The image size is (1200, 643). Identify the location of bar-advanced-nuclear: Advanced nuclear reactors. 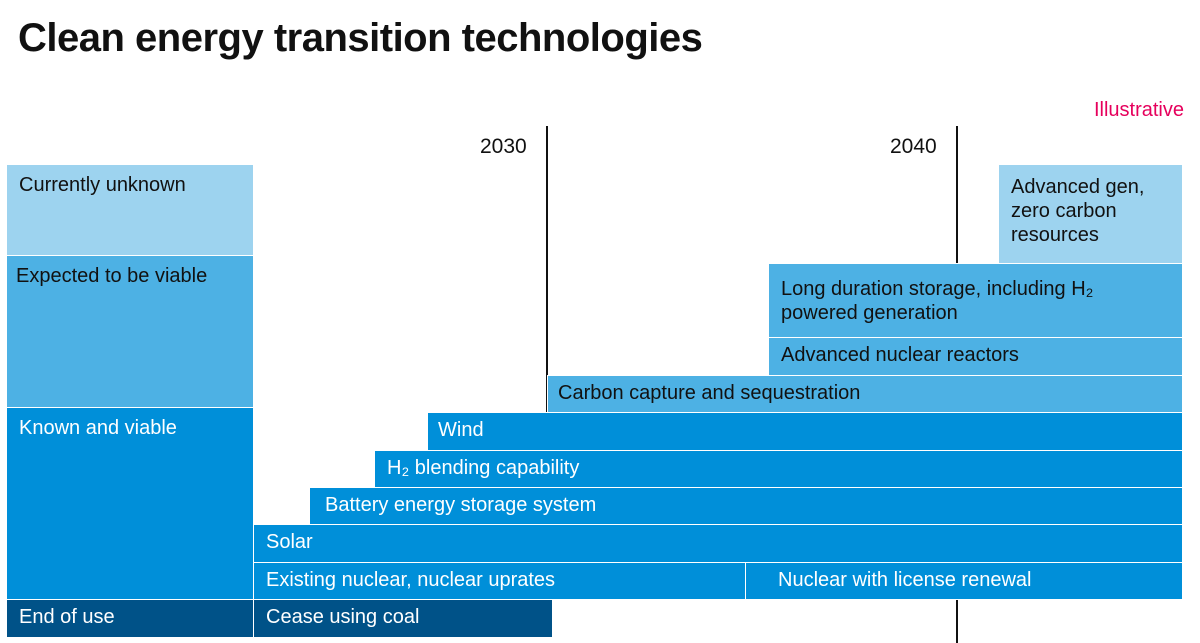
(975, 356).